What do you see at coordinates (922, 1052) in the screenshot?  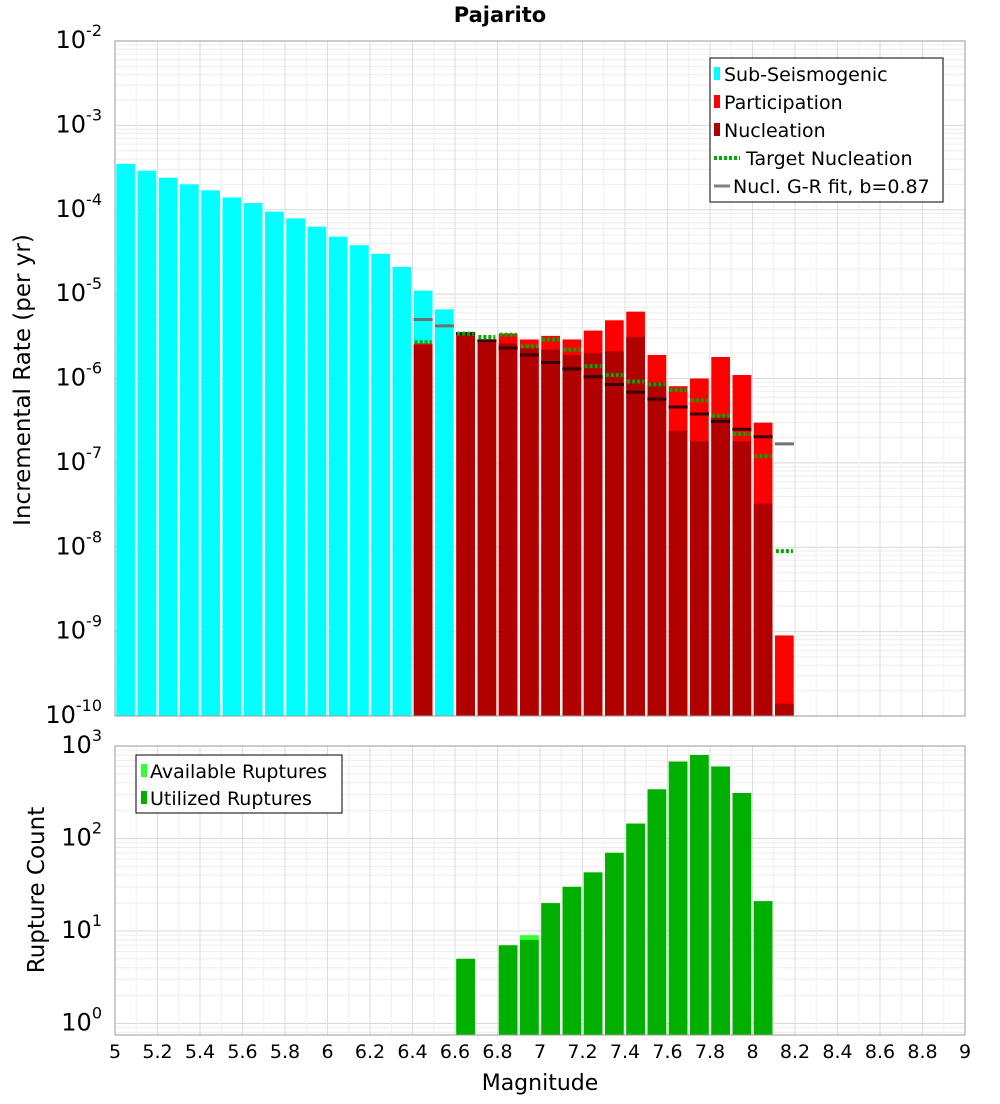 I see `x-tick-label: 8.8` at bounding box center [922, 1052].